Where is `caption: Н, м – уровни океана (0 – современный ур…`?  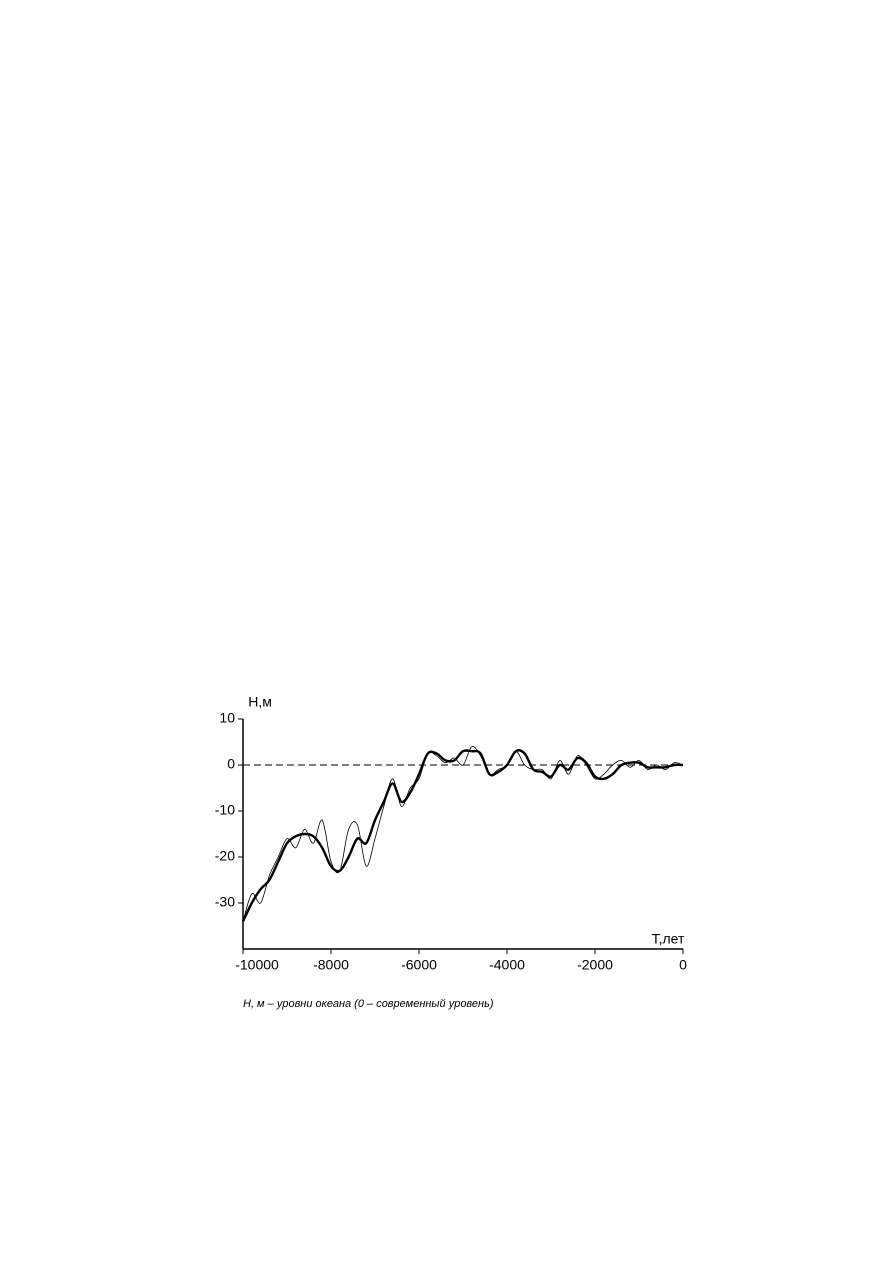 caption: Н, м – уровни океана (0 – современный ур… is located at coordinates (368, 1004).